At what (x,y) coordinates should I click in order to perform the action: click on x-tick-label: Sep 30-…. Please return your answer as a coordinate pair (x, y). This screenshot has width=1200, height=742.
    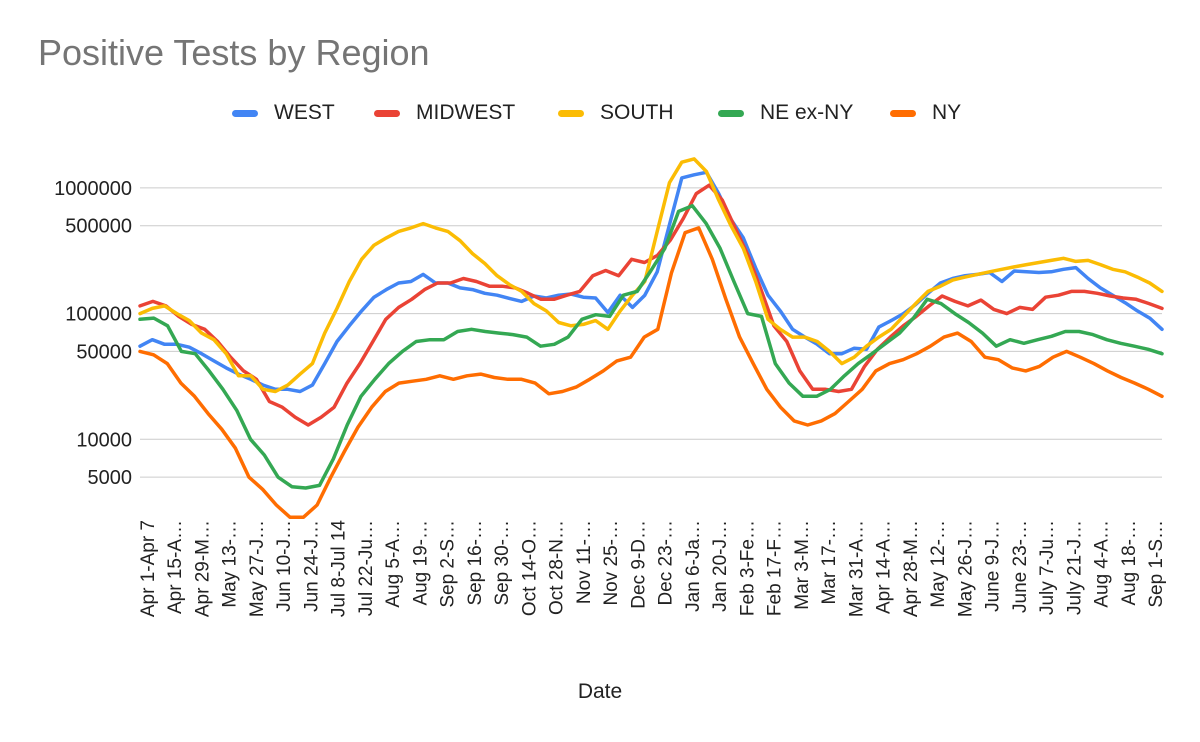
    Looking at the image, I should click on (502, 563).